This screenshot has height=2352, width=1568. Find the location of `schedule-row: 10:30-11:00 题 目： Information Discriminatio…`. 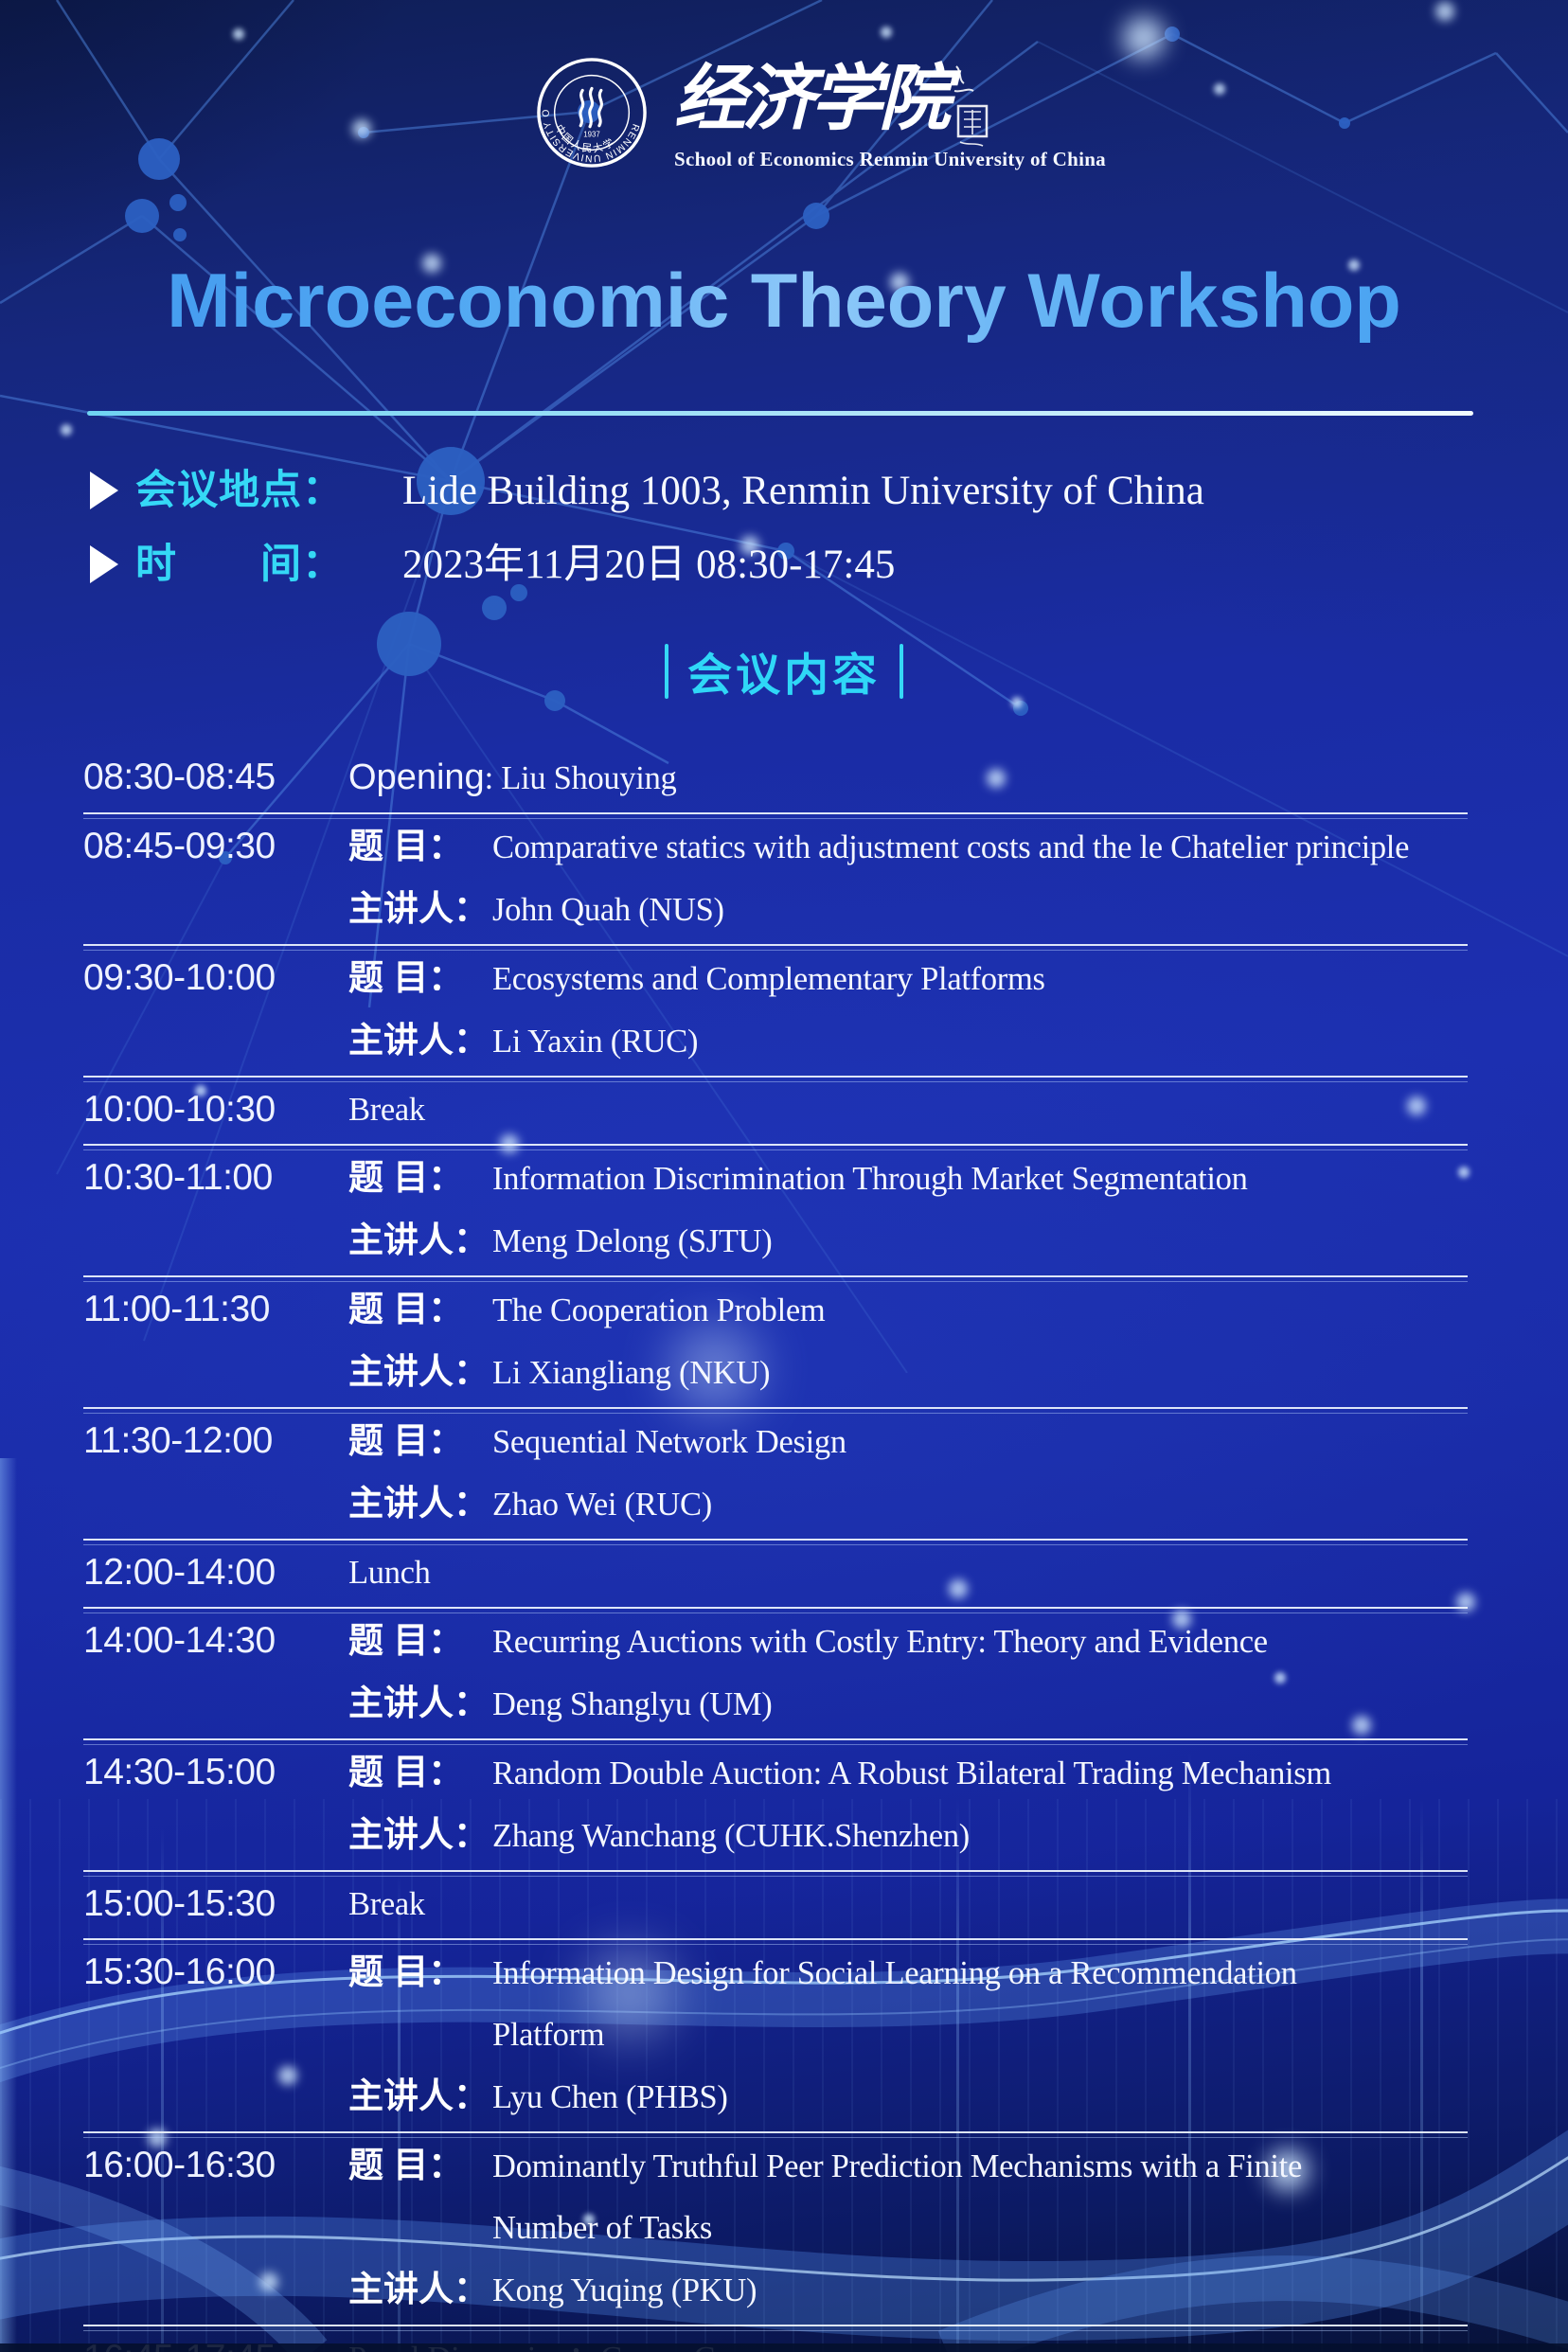

schedule-row: 10:30-11:00 题 目： Information Discriminatio… is located at coordinates (775, 1216).